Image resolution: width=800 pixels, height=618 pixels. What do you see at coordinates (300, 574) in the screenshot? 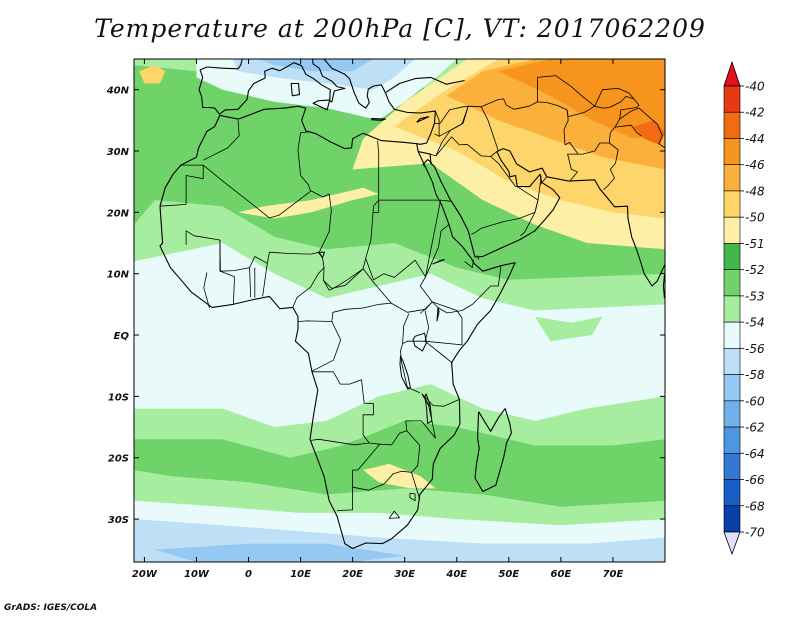
I see `lon-tick-label: 10E` at bounding box center [300, 574].